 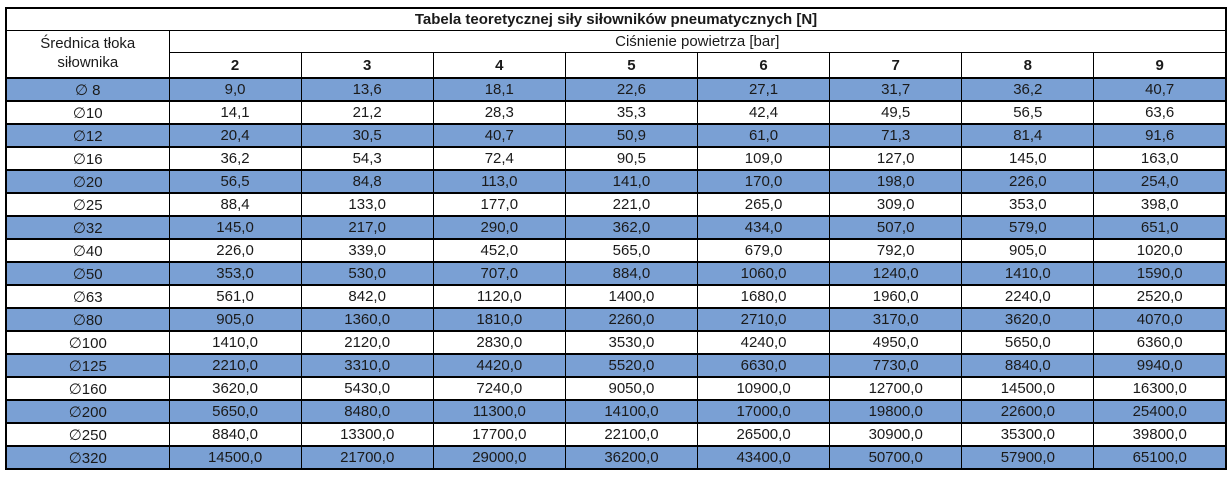 What do you see at coordinates (1160, 181) in the screenshot?
I see `force-value-cell: 254,0` at bounding box center [1160, 181].